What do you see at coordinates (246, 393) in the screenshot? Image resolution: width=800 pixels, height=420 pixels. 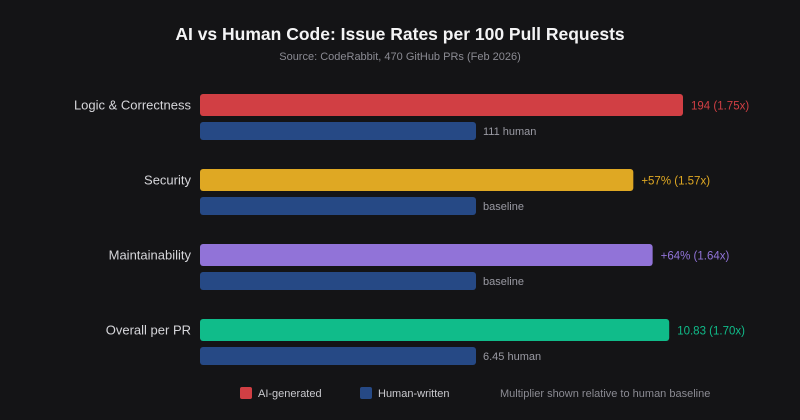 I see `legend-swatch-ai` at bounding box center [246, 393].